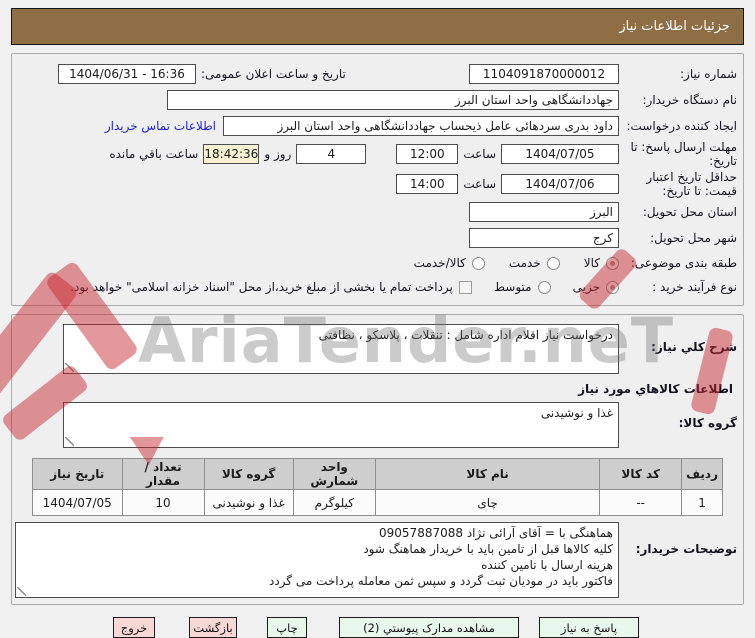 This screenshot has height=638, width=755. Describe the element at coordinates (231, 154) in the screenshot. I see `countdown-timer: 18:42:36` at that location.